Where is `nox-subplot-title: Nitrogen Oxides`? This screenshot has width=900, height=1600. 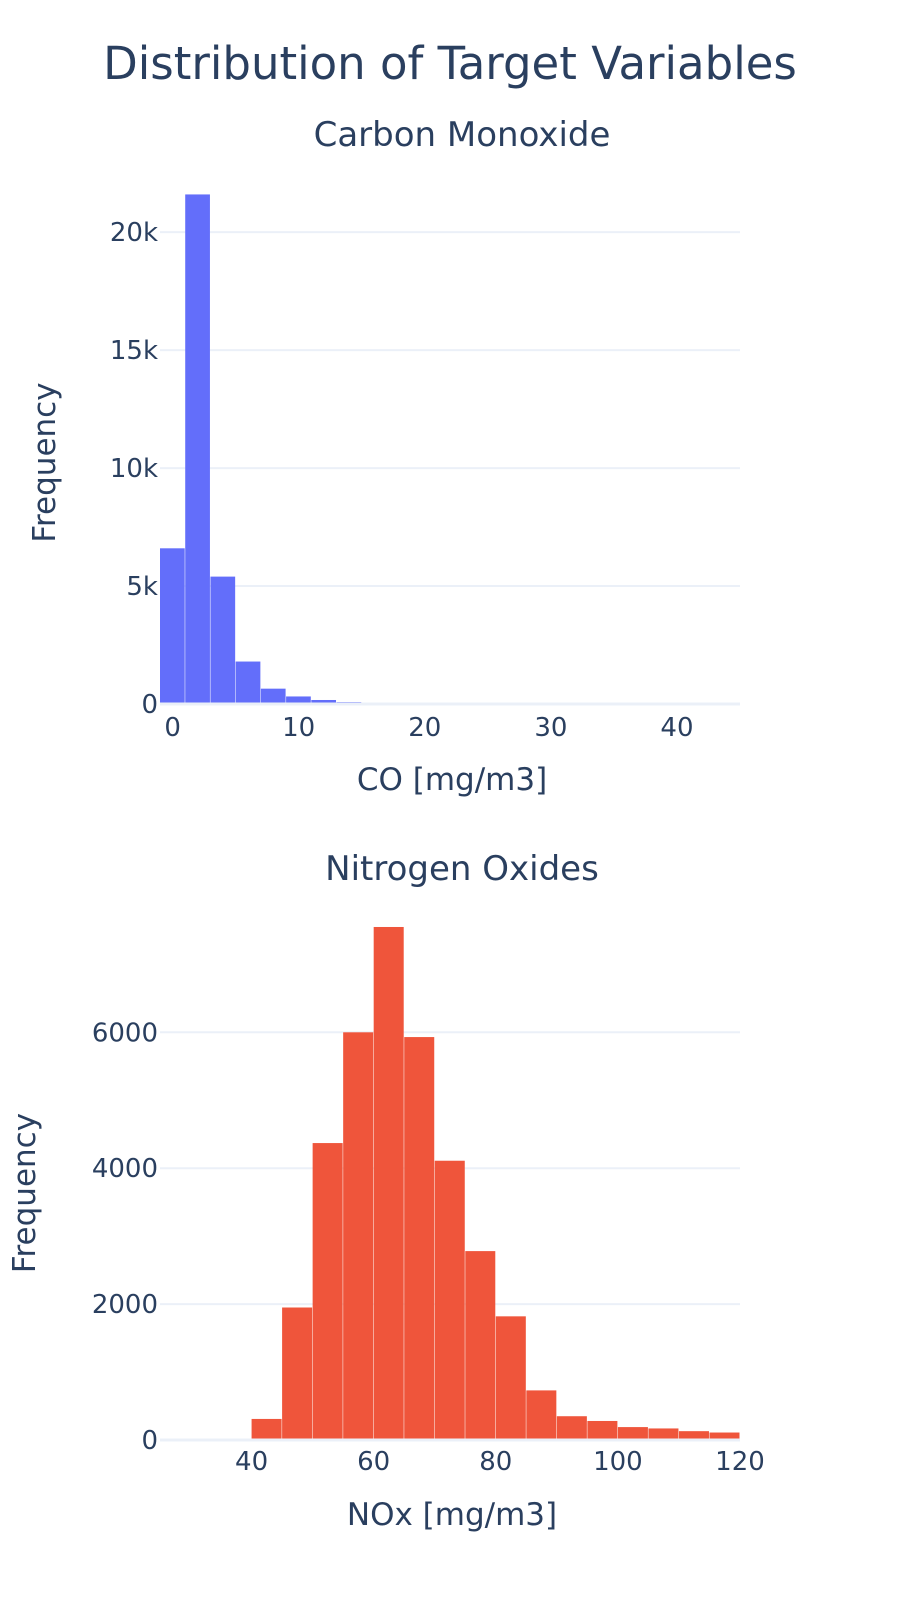
nox-subplot-title: Nitrogen Oxides is located at coordinates (462, 869).